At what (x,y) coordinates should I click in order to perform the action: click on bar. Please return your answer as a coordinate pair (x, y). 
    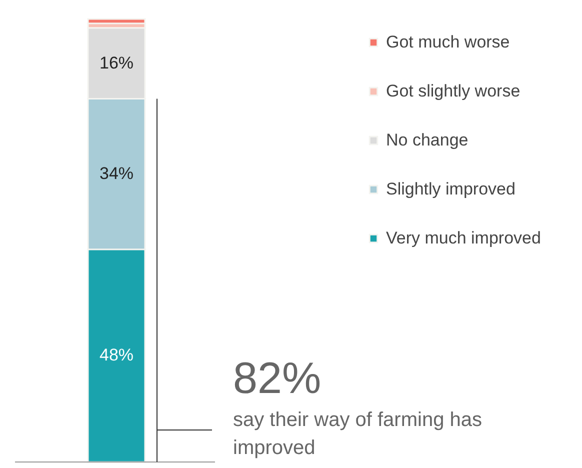
    Looking at the image, I should click on (116, 21).